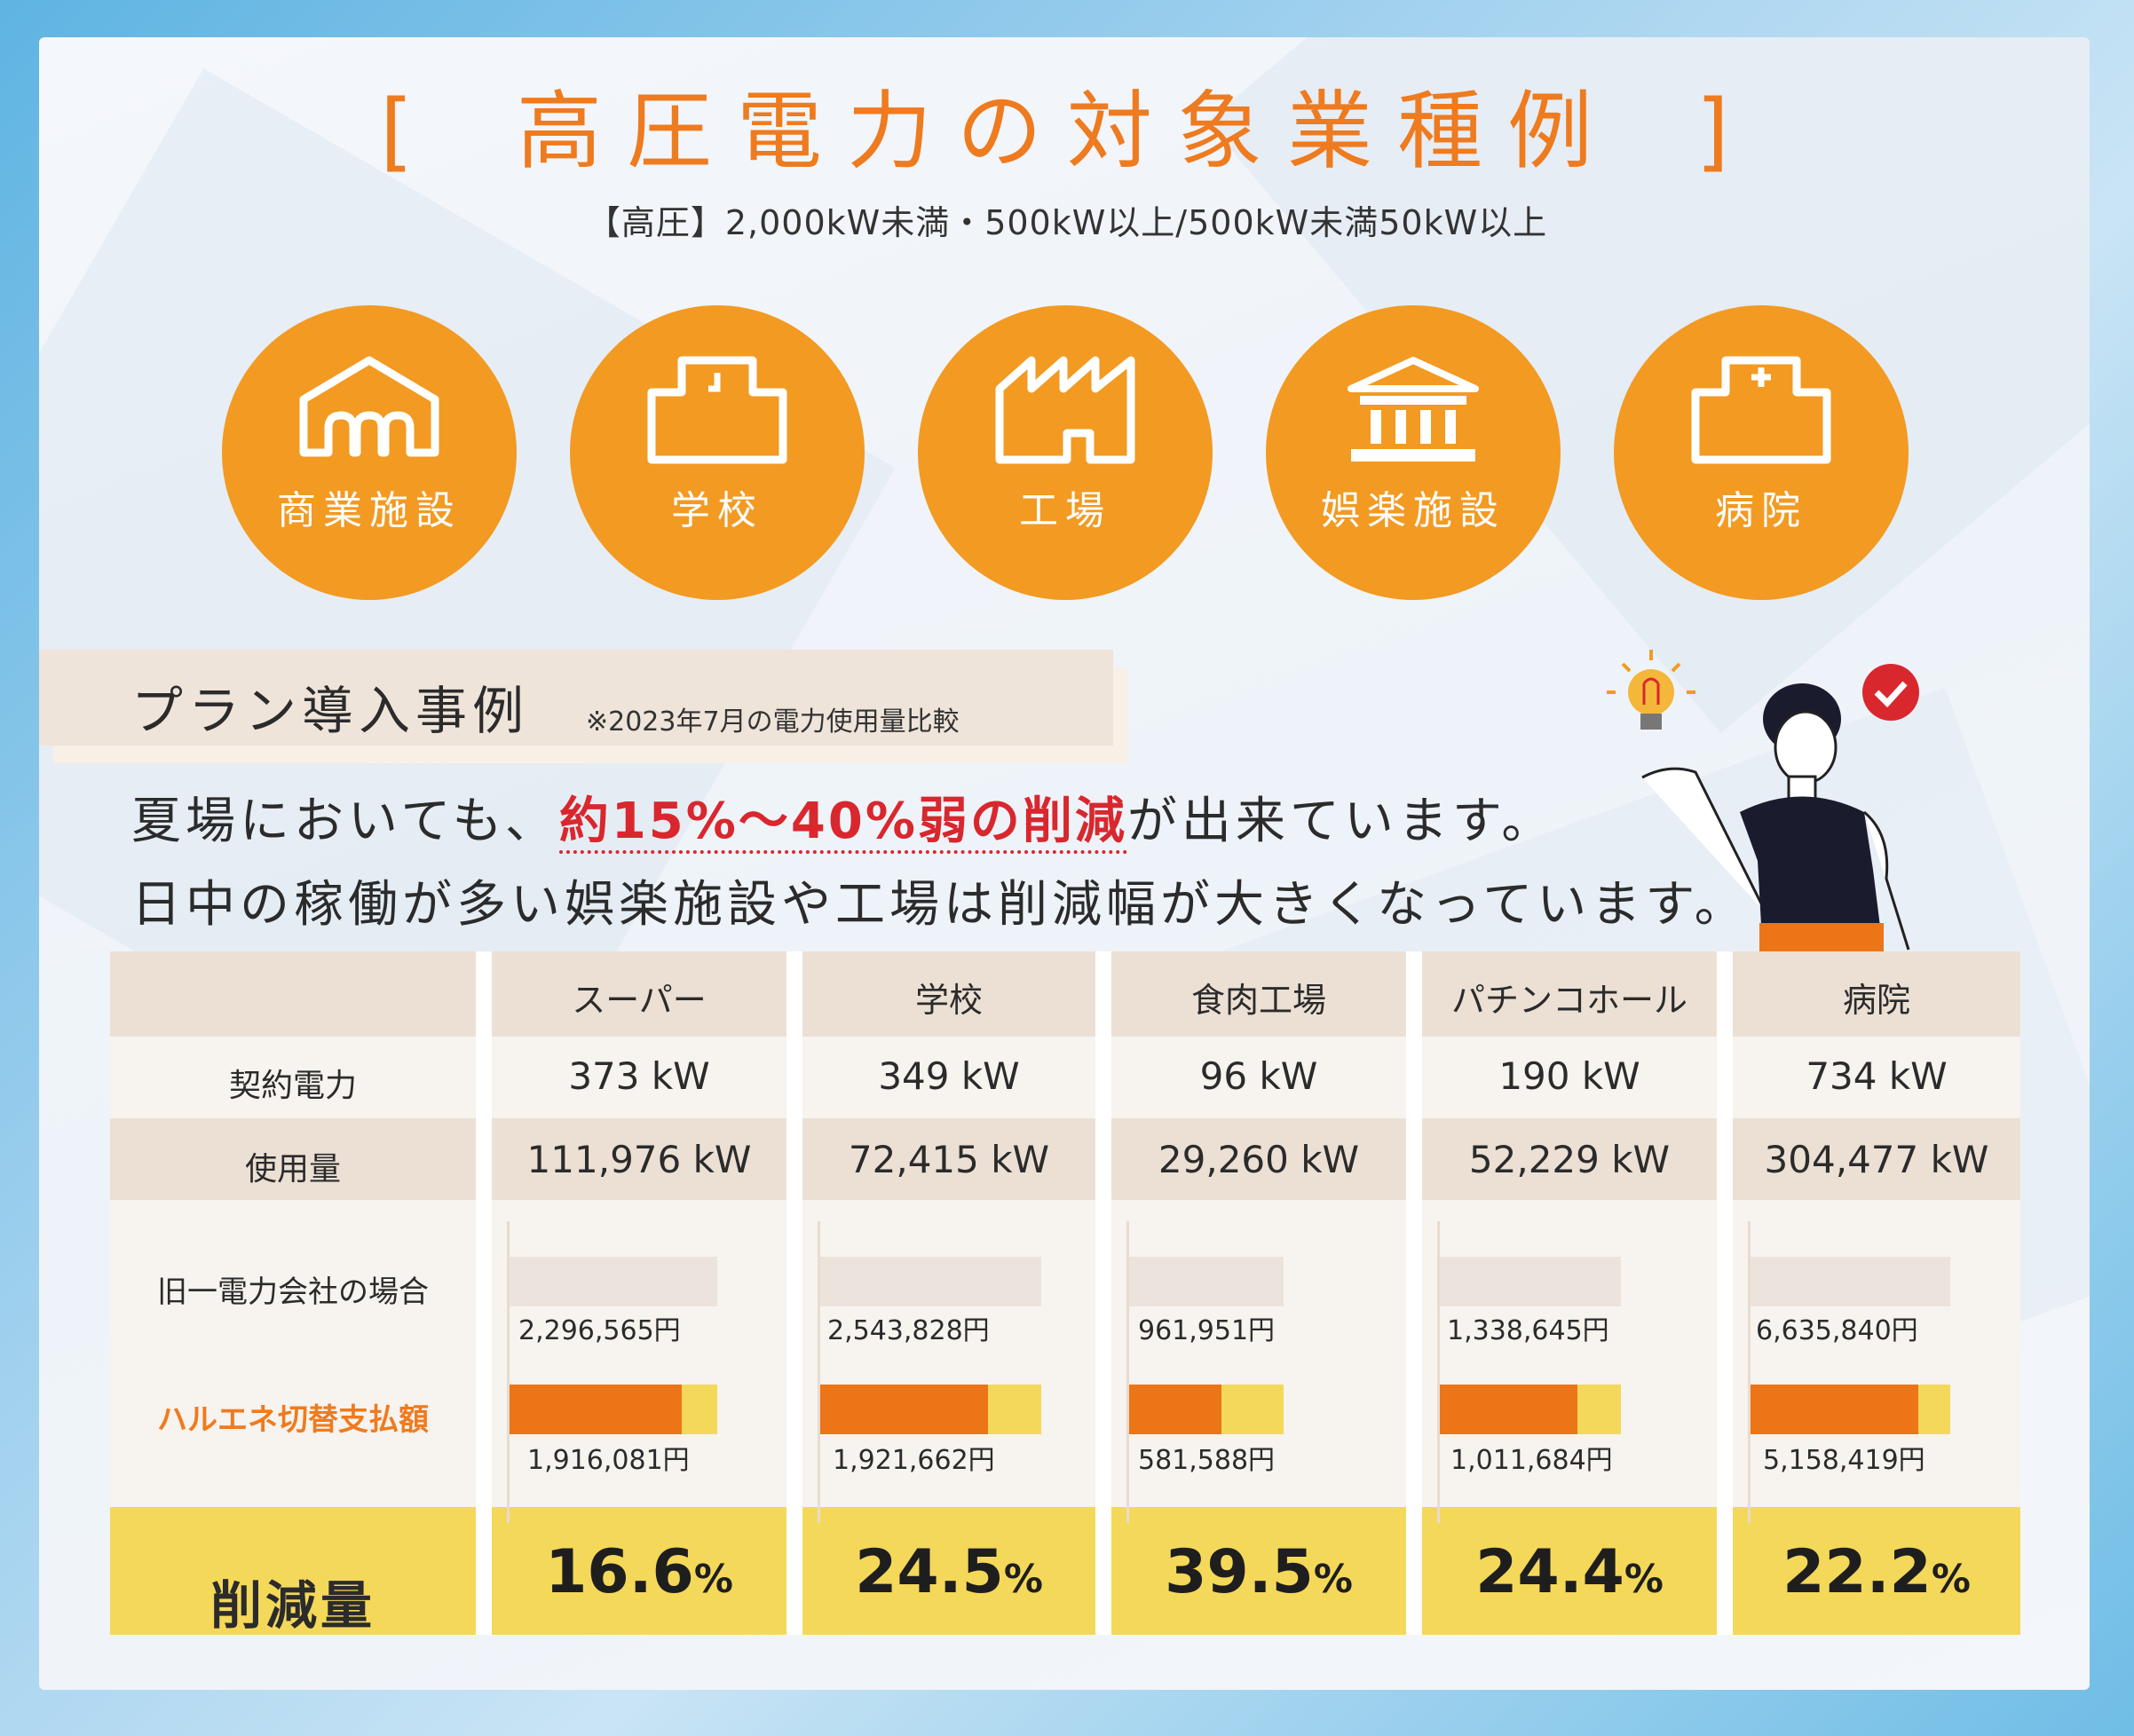 This screenshot has height=1736, width=2134. What do you see at coordinates (1761, 410) in the screenshot?
I see `hospital-icon` at bounding box center [1761, 410].